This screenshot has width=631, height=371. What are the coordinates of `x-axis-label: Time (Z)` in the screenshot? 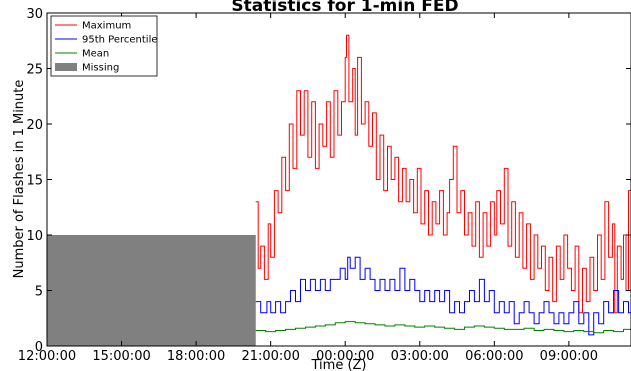 It's located at (339, 364).